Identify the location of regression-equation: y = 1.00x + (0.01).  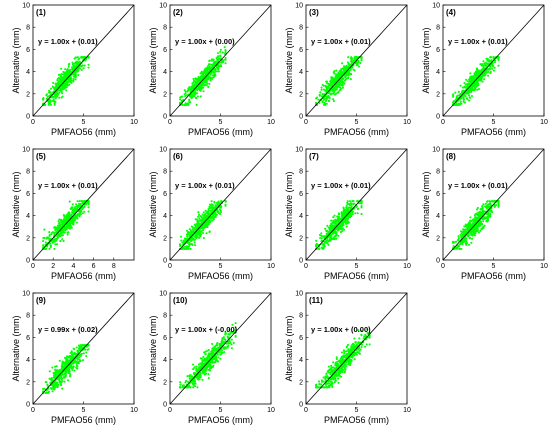
(68, 41).